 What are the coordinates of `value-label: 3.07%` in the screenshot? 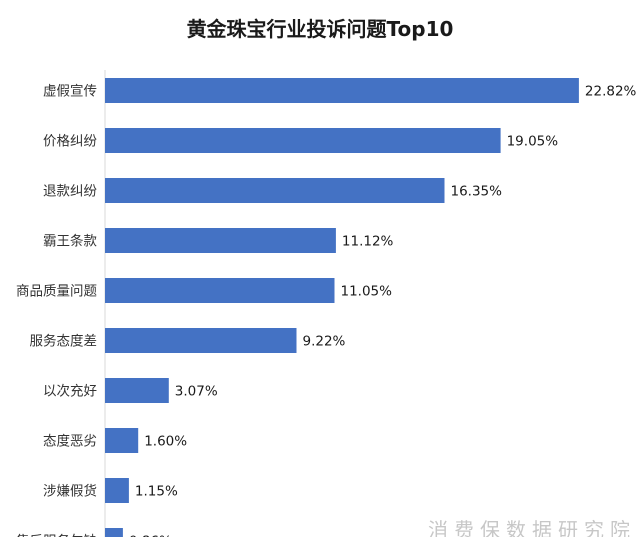 It's located at (196, 392).